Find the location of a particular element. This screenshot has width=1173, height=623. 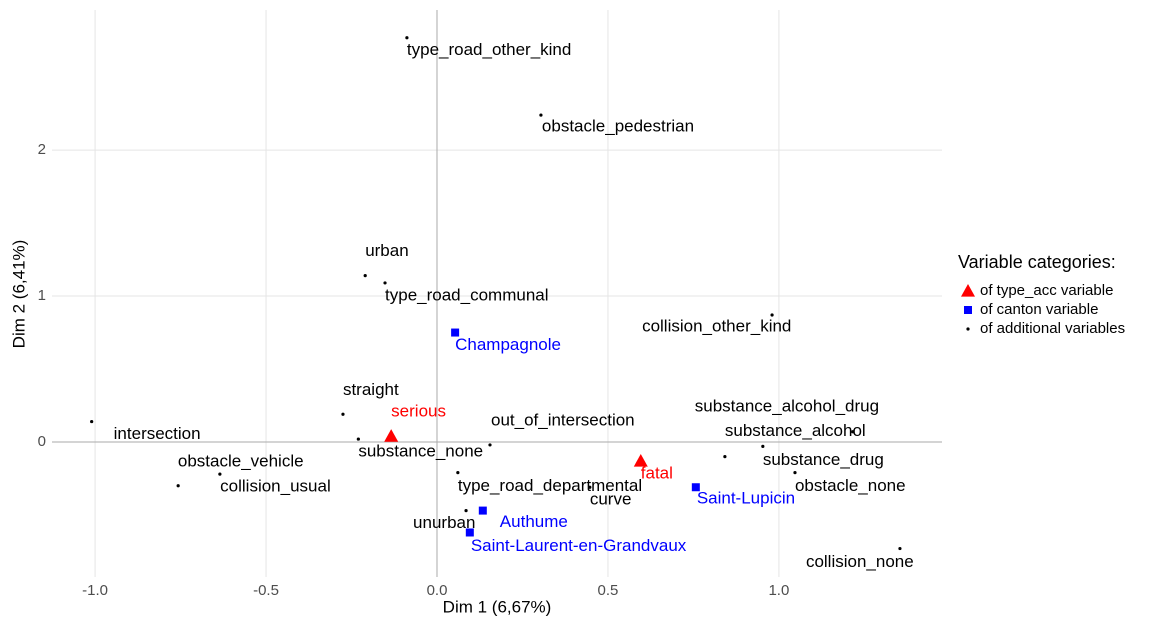

point-label: collision_usual is located at coordinates (275, 485).